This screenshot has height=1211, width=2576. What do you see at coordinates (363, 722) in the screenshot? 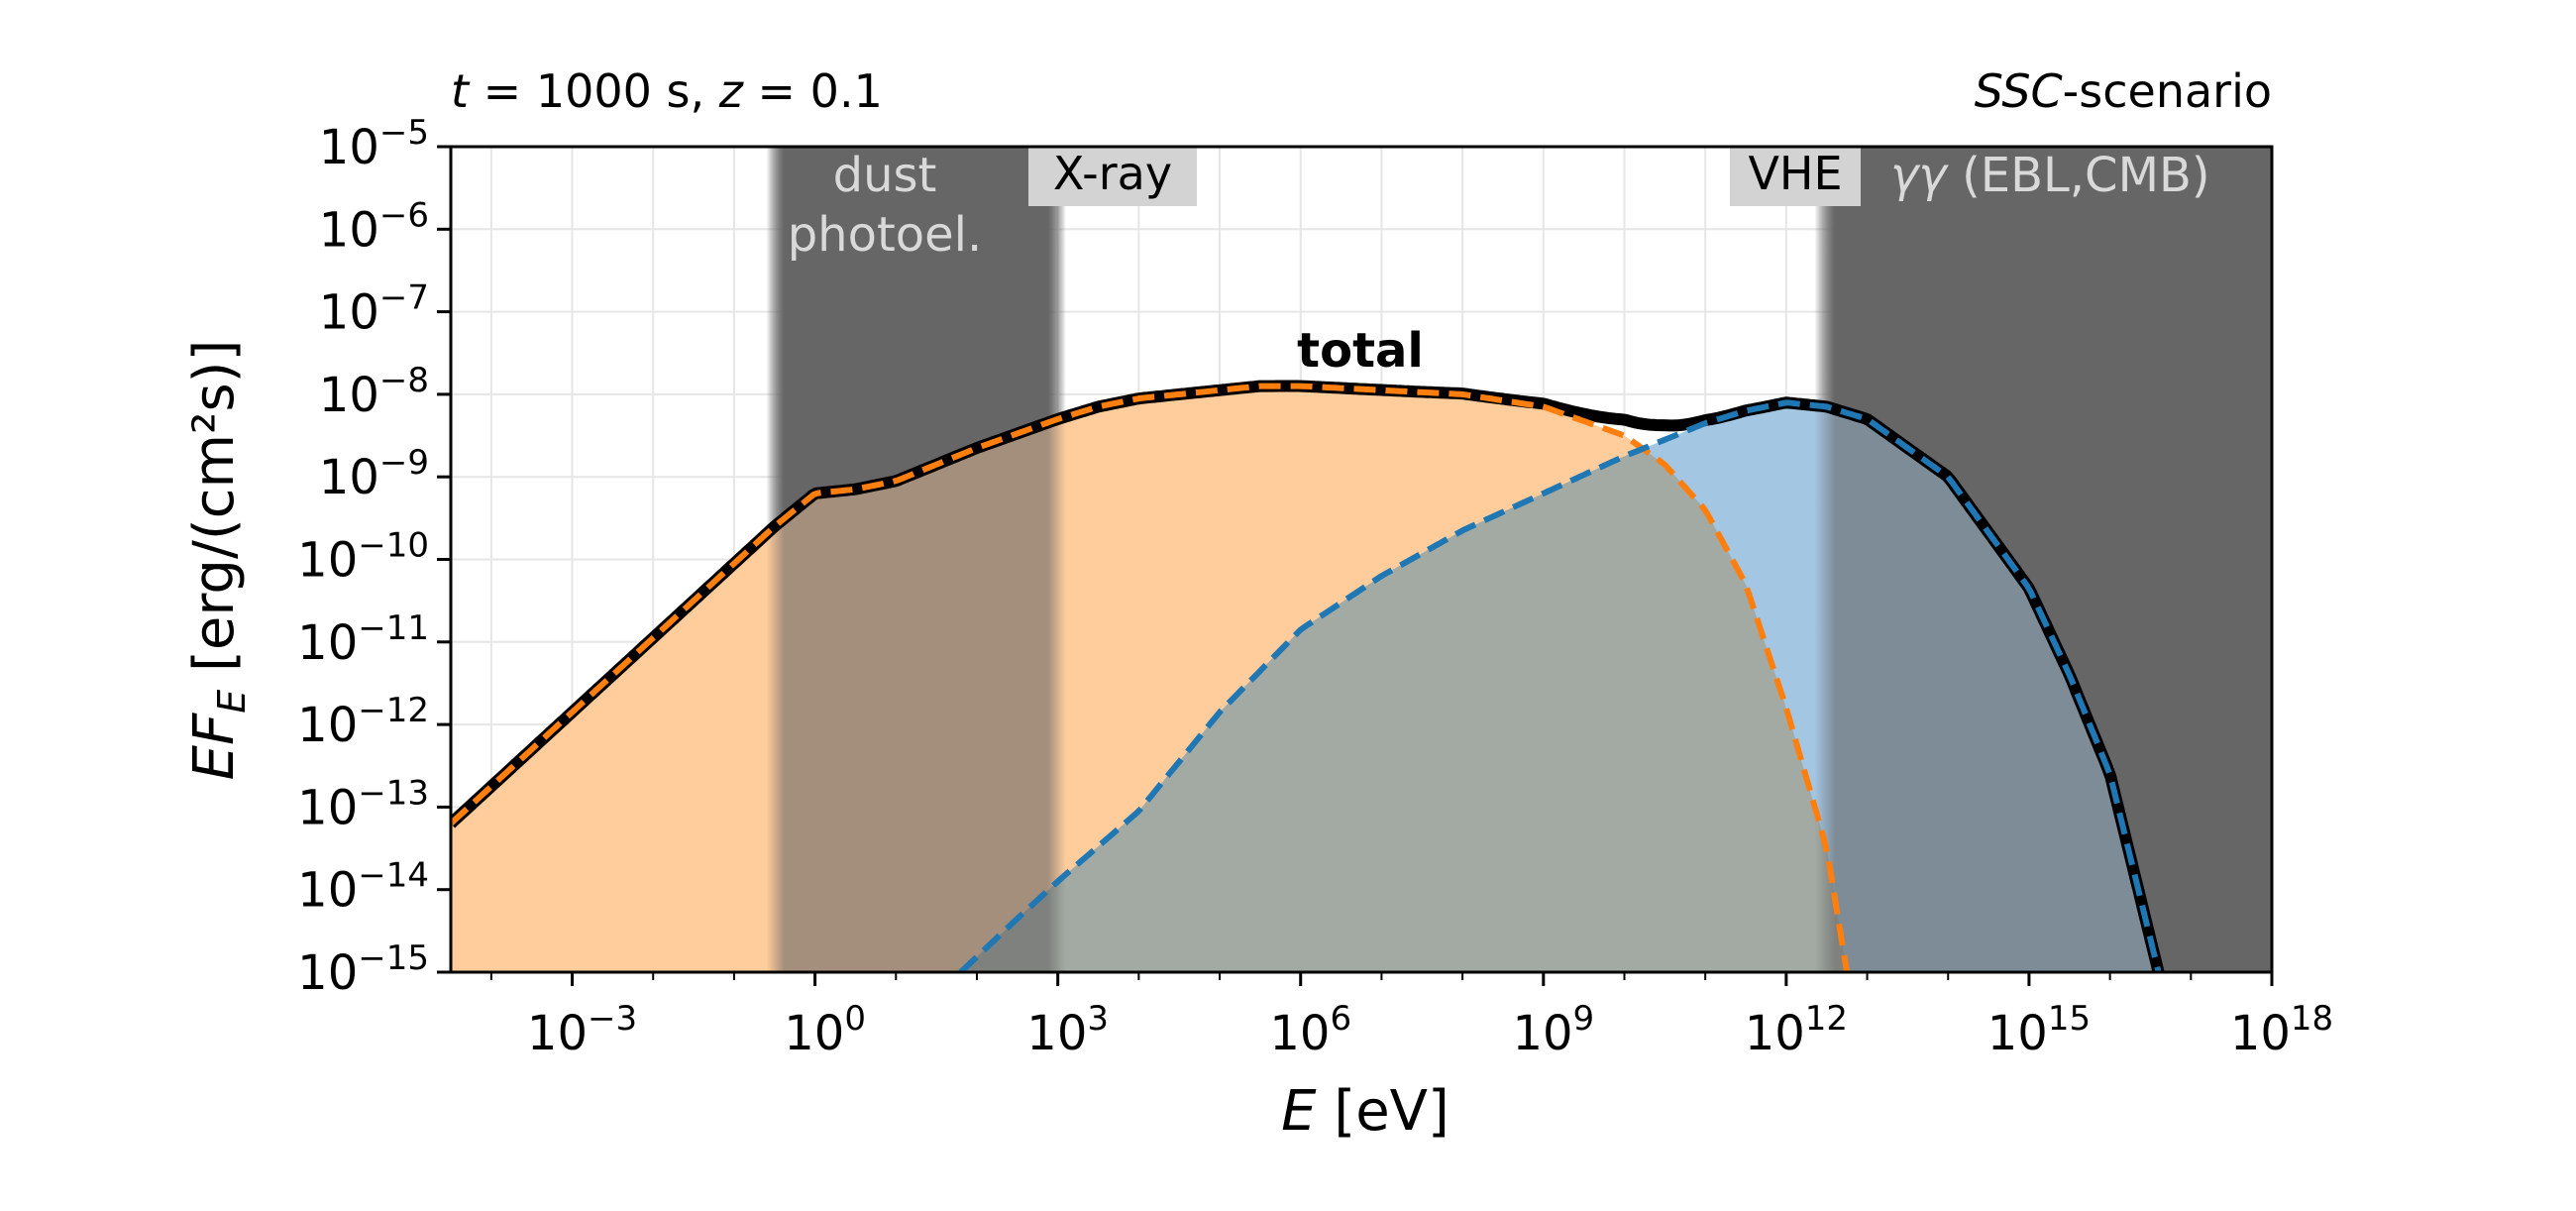
I see `y-tick-label: 10⁻¹²` at bounding box center [363, 722].